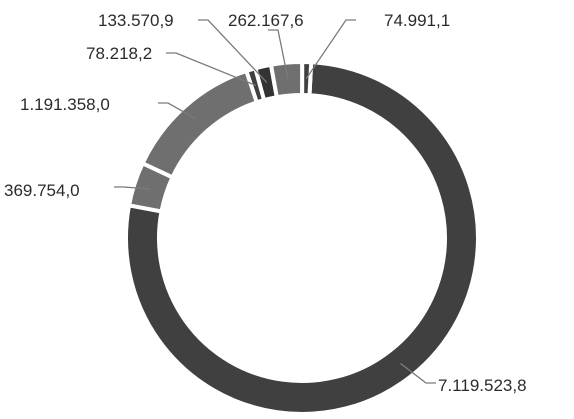  What do you see at coordinates (417, 20) in the screenshot?
I see `data-label-slice-6: 74.991,1` at bounding box center [417, 20].